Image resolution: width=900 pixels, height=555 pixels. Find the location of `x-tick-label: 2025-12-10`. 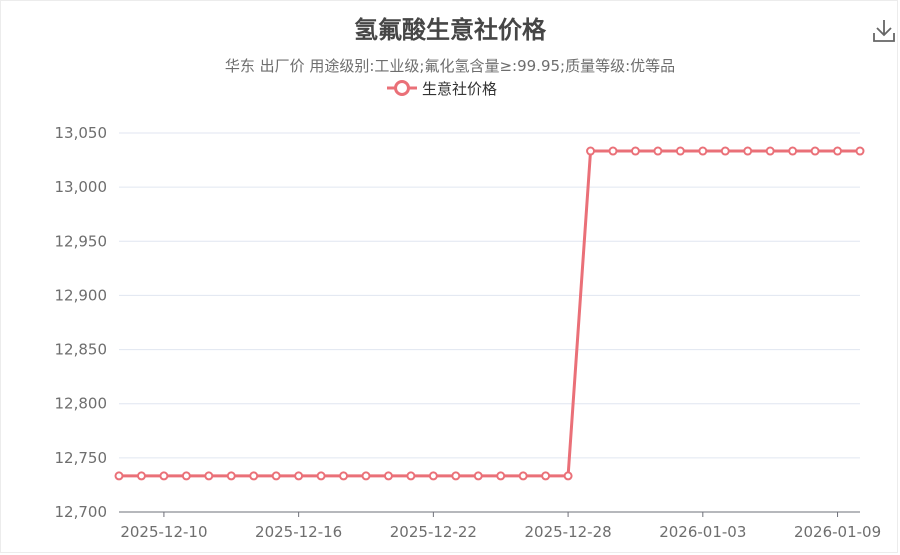

x-tick-label: 2025-12-10 is located at coordinates (163, 532).